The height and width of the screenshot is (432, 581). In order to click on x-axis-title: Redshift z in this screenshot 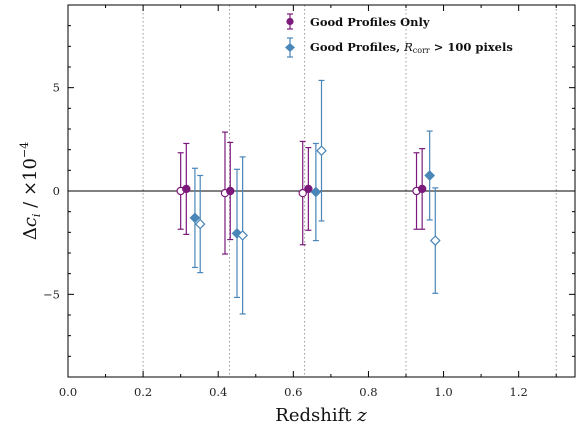, I will do `click(321, 415)`.